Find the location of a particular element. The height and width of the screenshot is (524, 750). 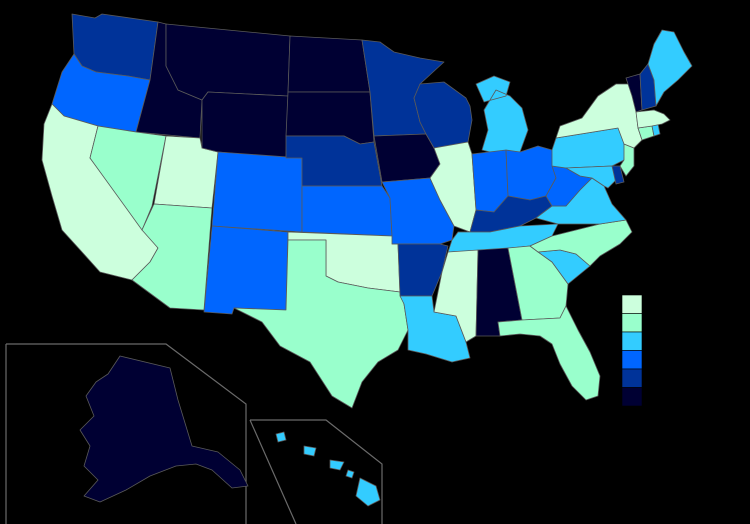

state-wyoming is located at coordinates (245, 125).